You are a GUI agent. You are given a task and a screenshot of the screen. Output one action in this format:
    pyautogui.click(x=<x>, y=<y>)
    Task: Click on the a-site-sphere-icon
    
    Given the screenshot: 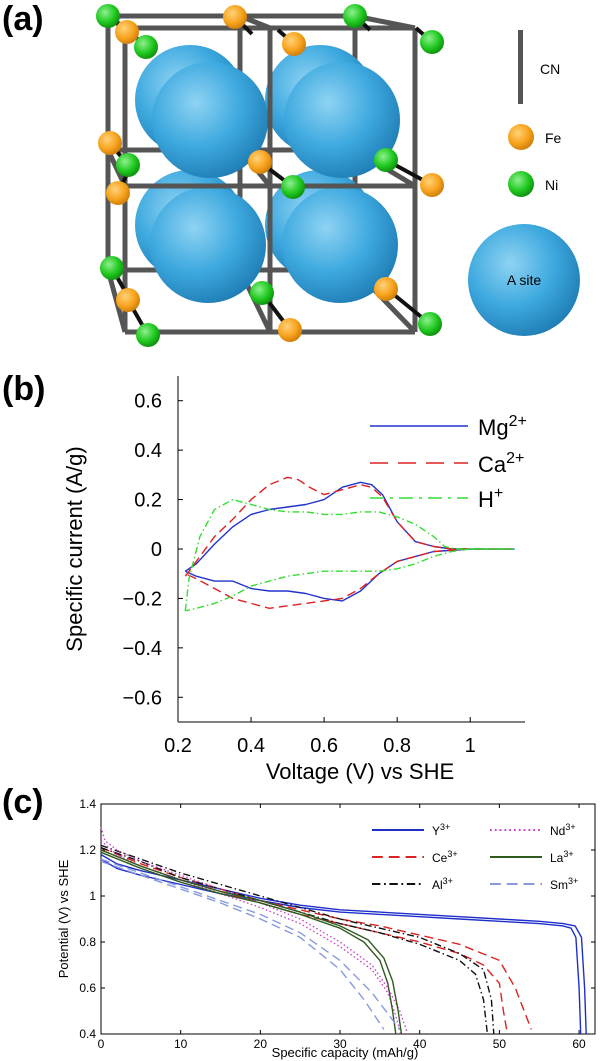 What is the action you would take?
    pyautogui.click(x=524, y=280)
    